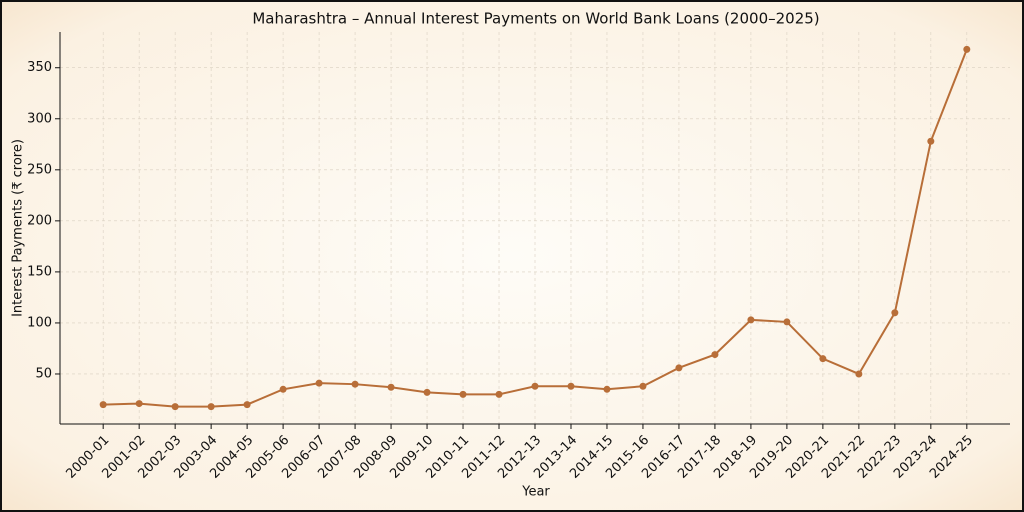 Image resolution: width=1024 pixels, height=512 pixels. What do you see at coordinates (18, 228) in the screenshot?
I see `y-axis-label: Interest Payments (₹ crore)` at bounding box center [18, 228].